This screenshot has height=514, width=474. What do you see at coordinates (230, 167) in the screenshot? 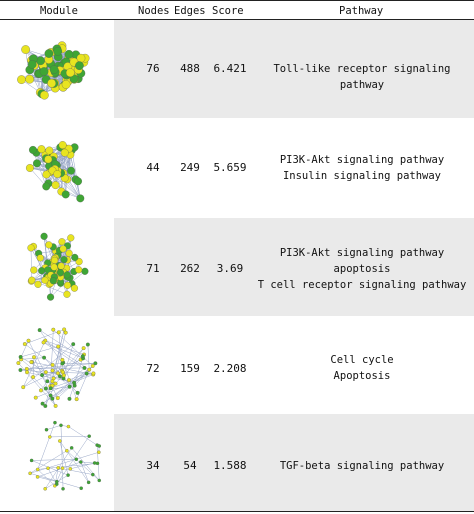
I see `score-value: 5.659` at bounding box center [230, 167].